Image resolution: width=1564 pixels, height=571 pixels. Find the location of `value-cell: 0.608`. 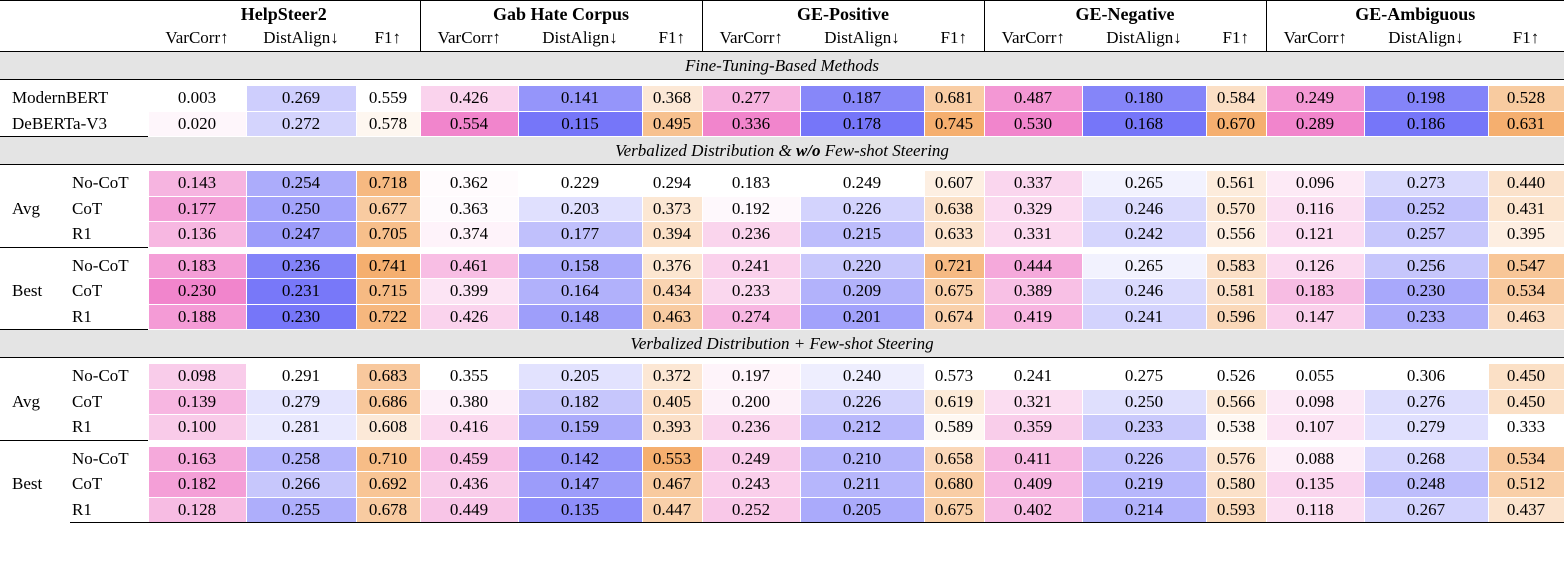

value-cell: 0.608 is located at coordinates (388, 427).